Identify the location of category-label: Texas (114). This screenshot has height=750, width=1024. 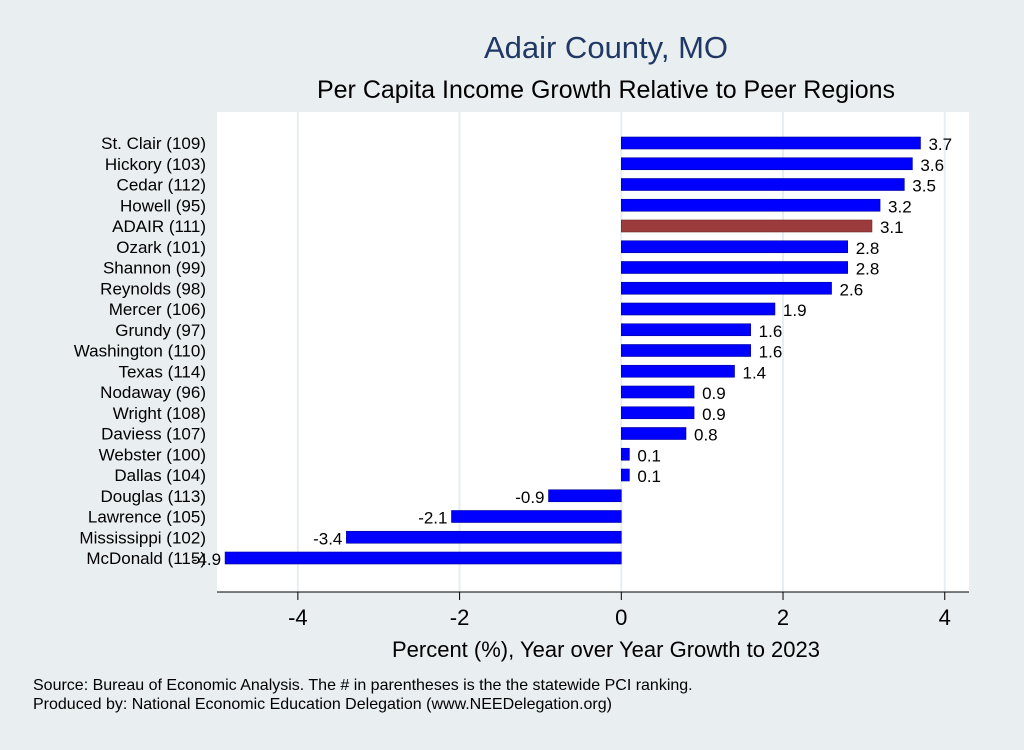
(162, 371).